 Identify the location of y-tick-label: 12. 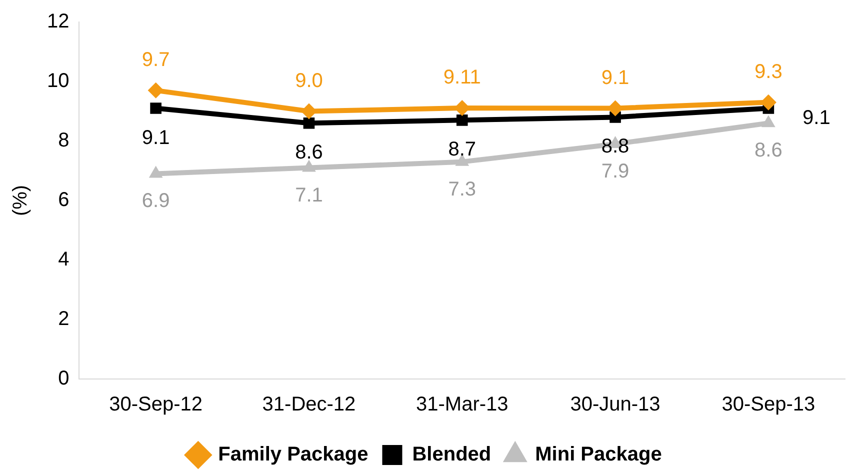
(58, 21).